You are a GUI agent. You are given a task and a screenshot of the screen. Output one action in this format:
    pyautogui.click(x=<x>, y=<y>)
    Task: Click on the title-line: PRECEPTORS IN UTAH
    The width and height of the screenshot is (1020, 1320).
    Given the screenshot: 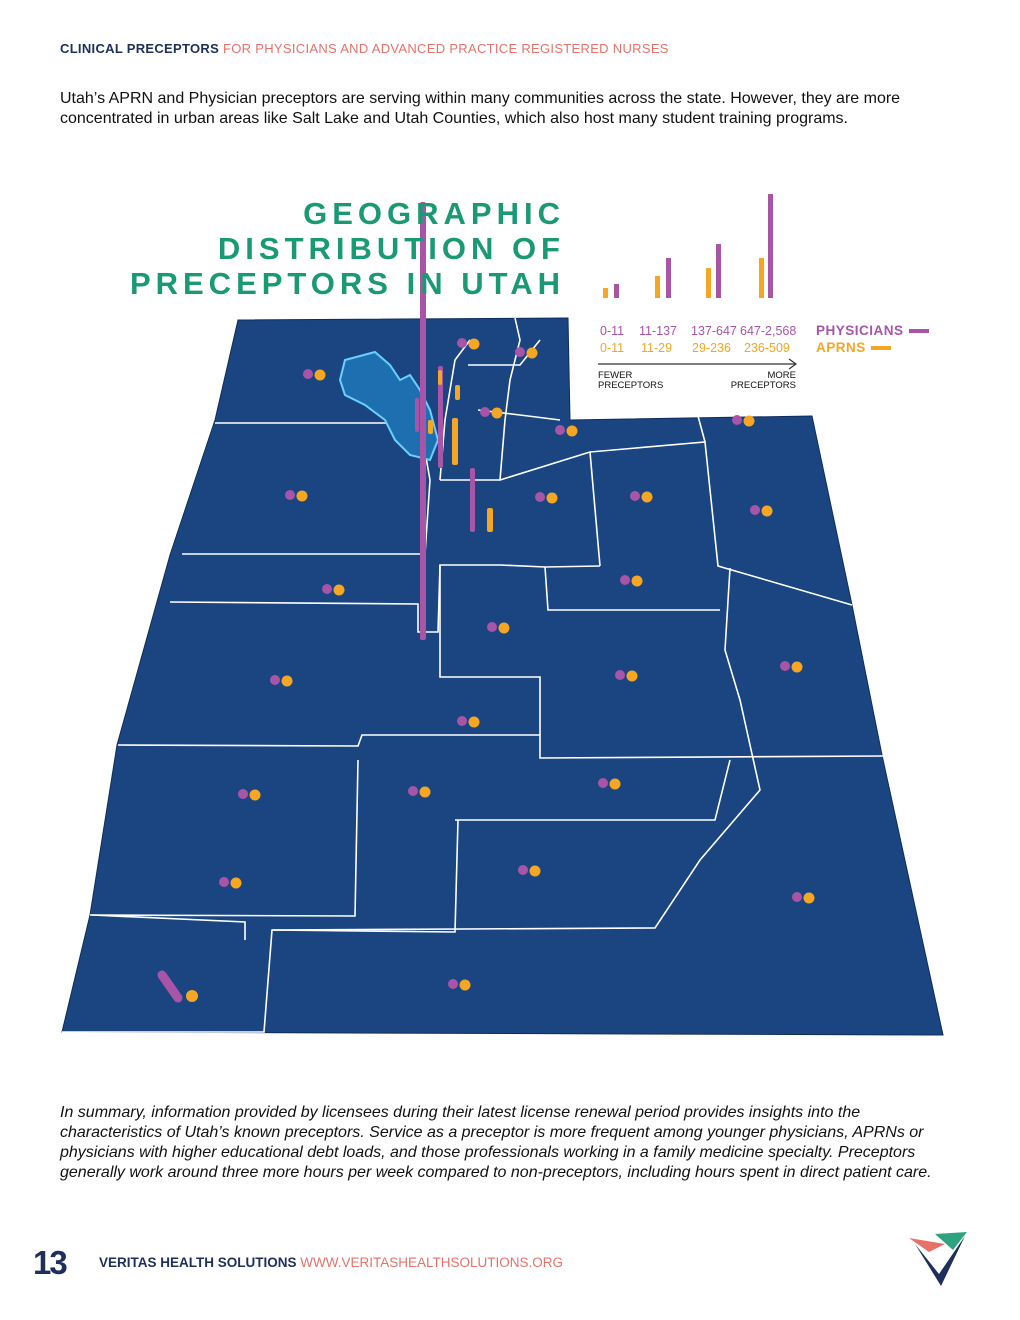 What is the action you would take?
    pyautogui.click(x=347, y=283)
    